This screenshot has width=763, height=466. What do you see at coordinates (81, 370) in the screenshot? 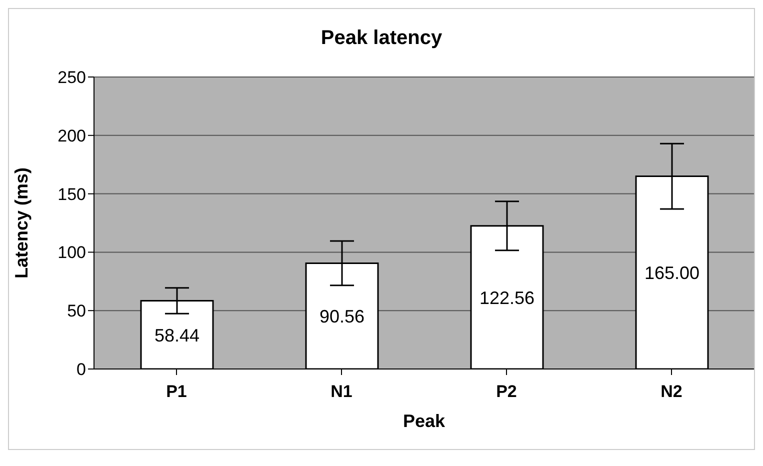
I see `y-tick-label: 0` at bounding box center [81, 370].